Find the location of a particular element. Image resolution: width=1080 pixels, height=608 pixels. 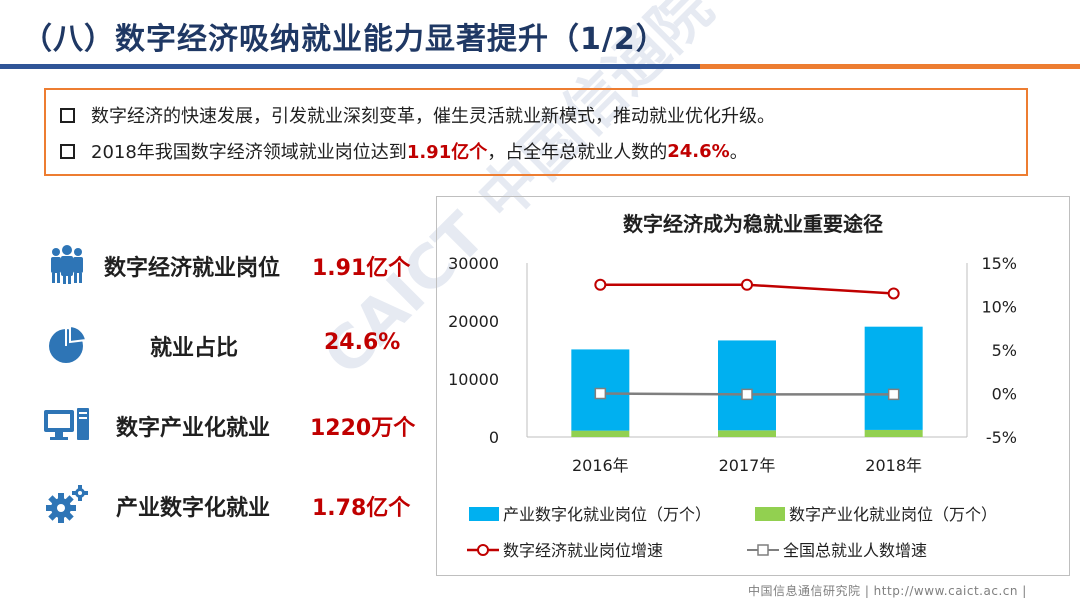

pie-chart-icon is located at coordinates (68, 343).